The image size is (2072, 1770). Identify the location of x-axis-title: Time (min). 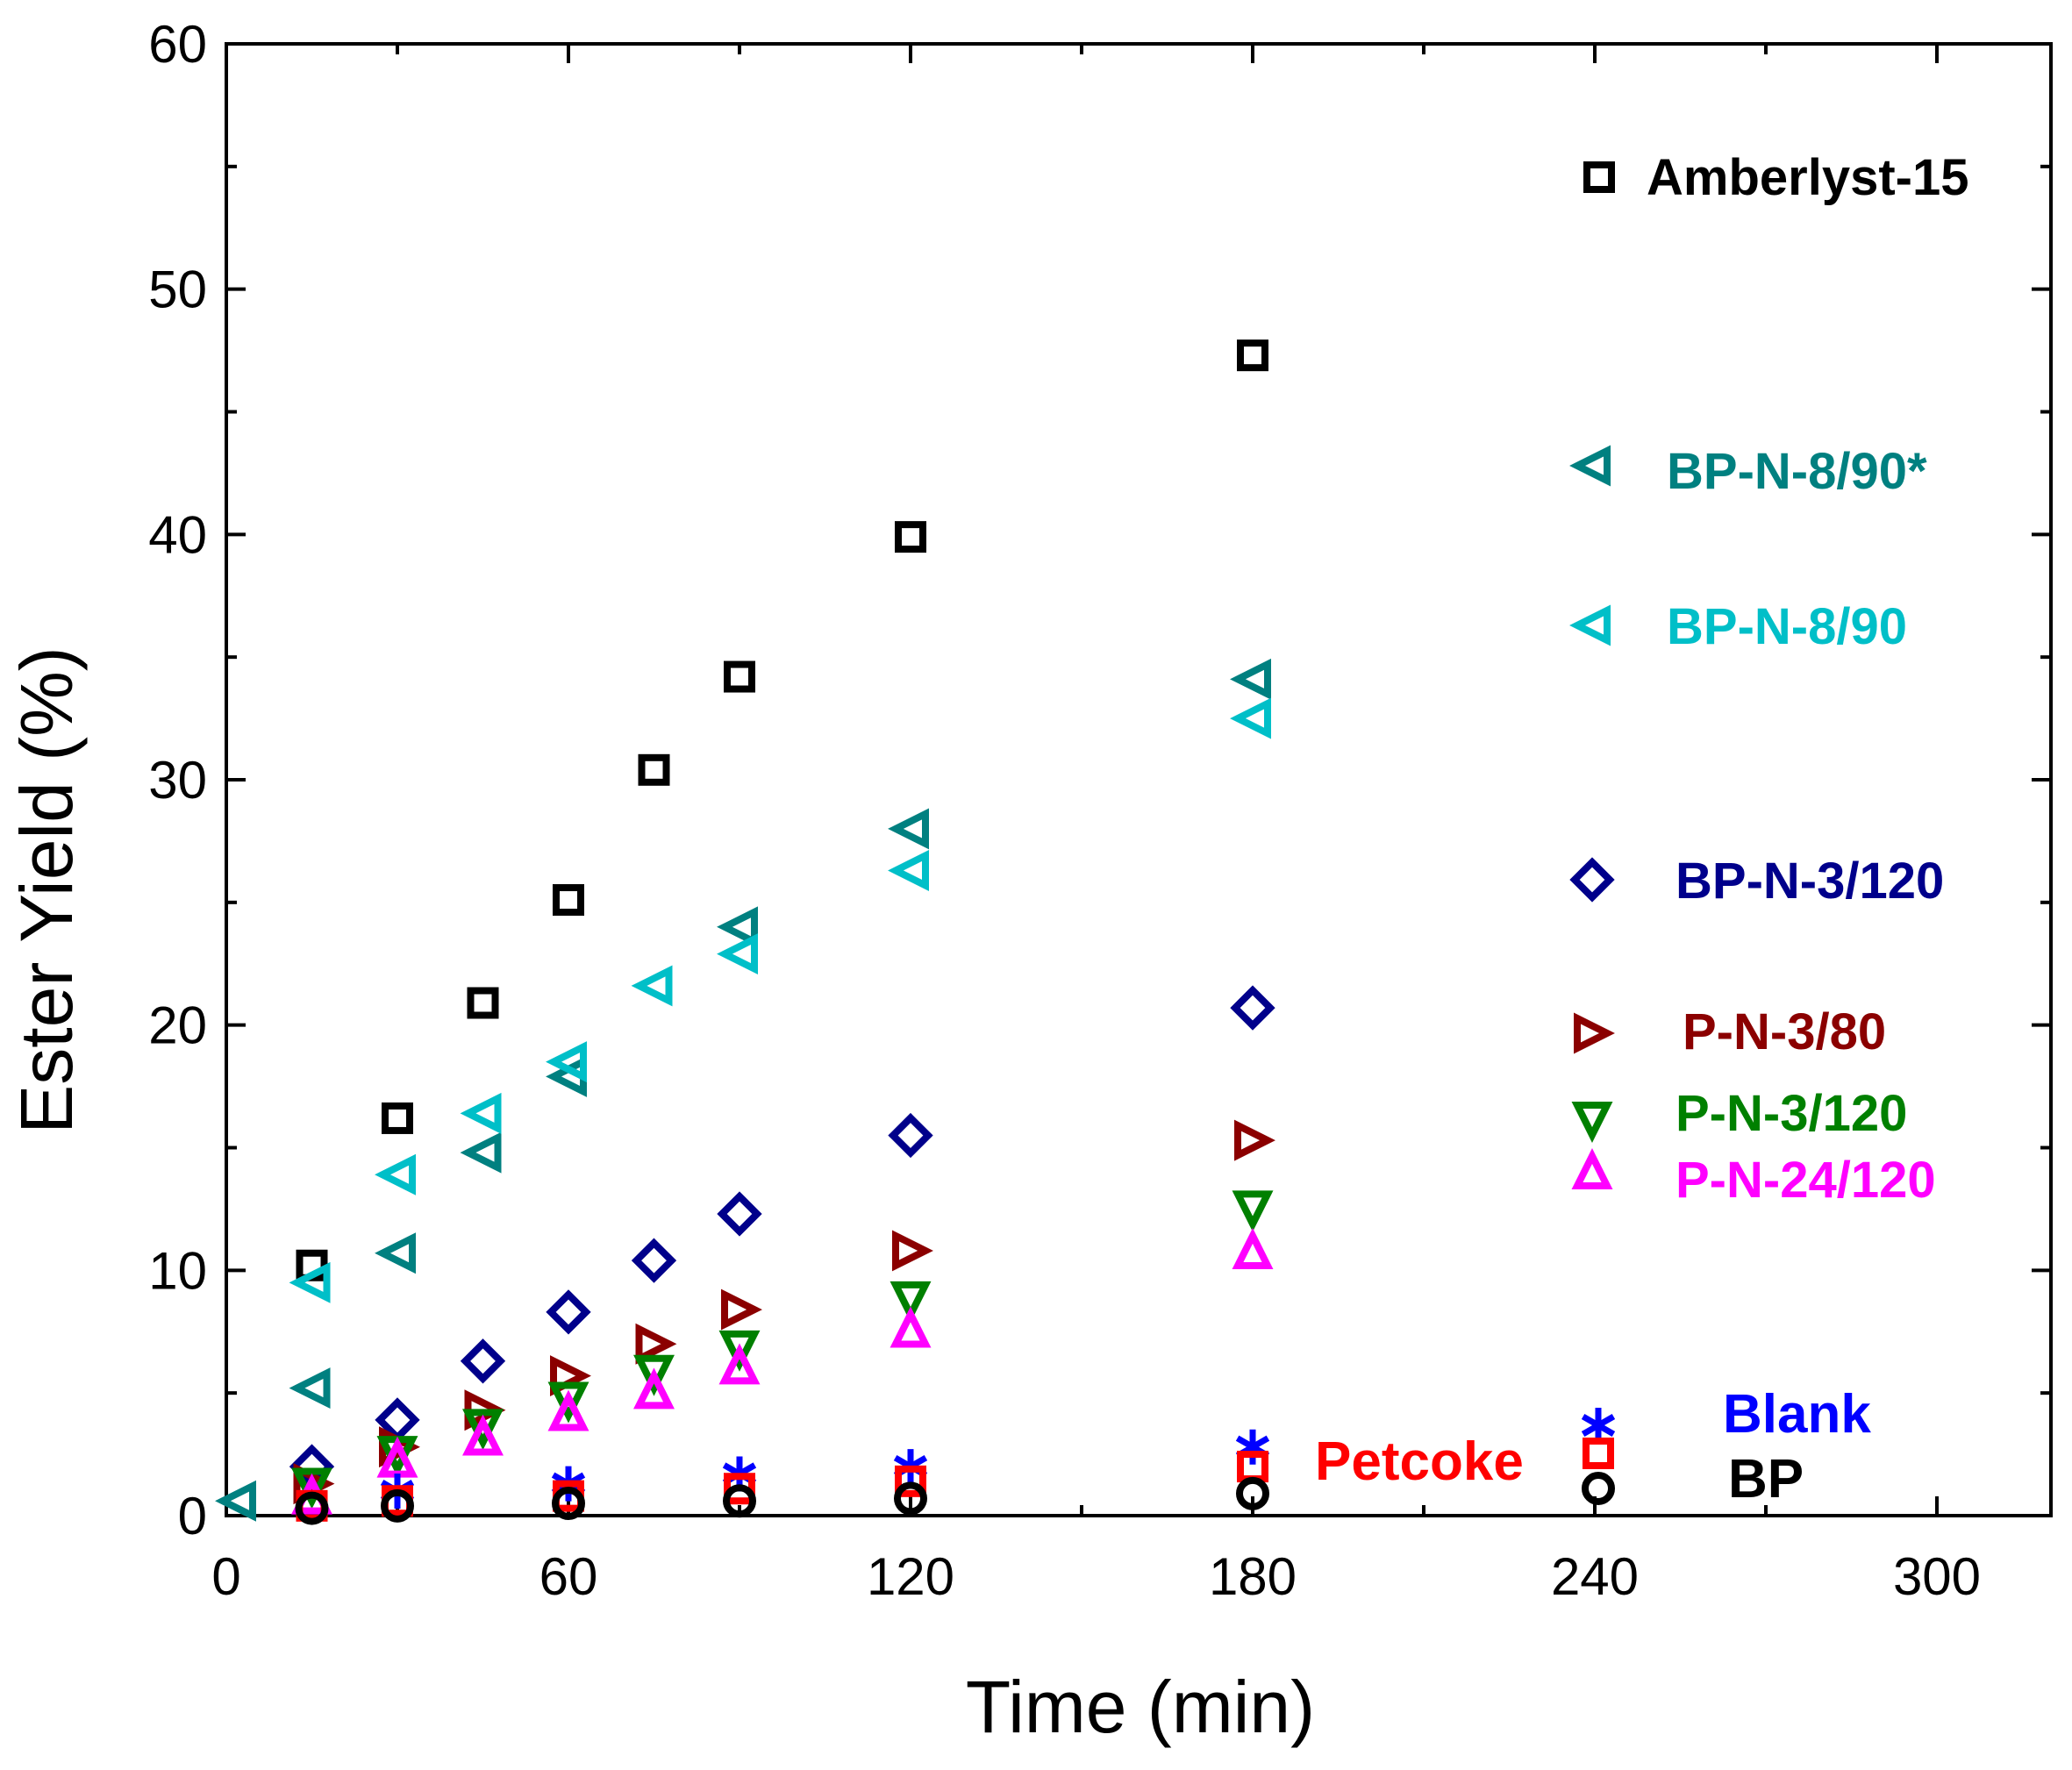
(1141, 1707).